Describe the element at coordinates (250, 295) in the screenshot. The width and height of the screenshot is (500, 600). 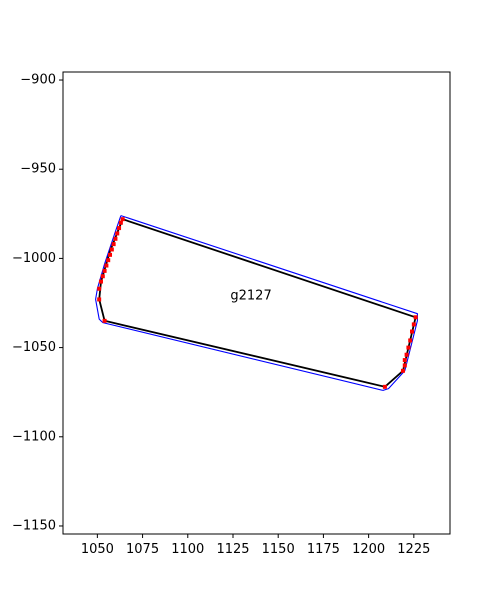
I see `shape-label: g2127` at that location.